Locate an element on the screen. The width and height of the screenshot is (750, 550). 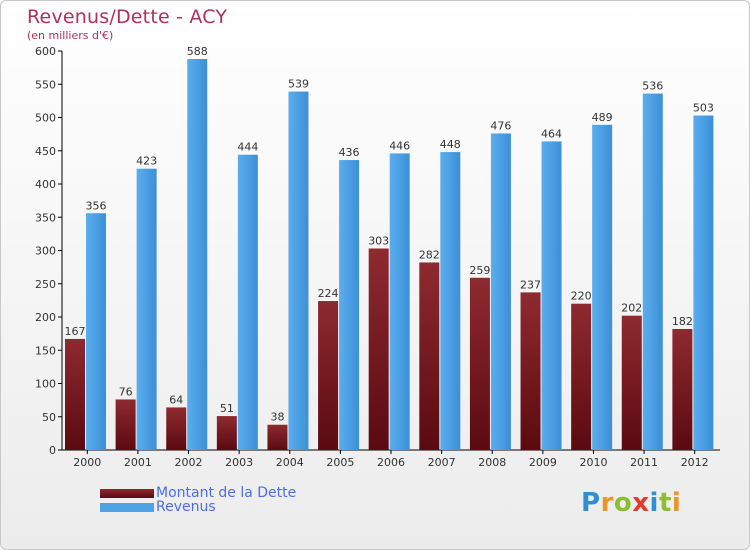
bar-value-label: 303 is located at coordinates (378, 241).